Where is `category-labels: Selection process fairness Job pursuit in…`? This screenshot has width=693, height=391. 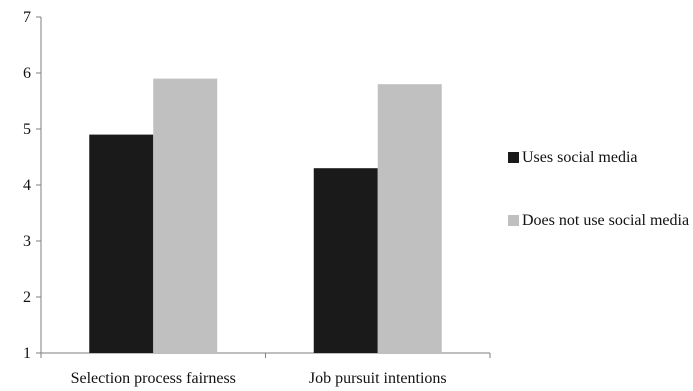
category-labels: Selection process fairness Job pursuit in… is located at coordinates (259, 378).